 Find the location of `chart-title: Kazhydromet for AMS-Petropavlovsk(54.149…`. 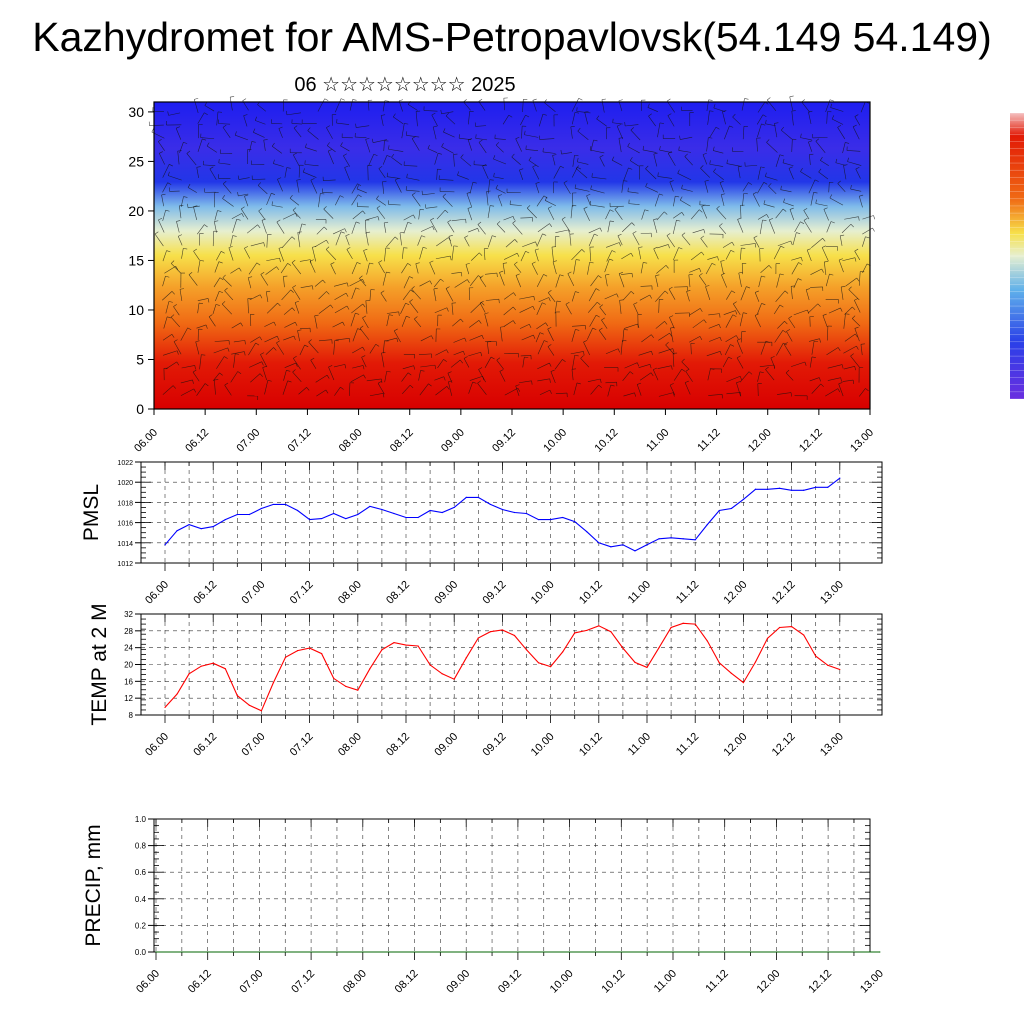

chart-title: Kazhydromet for AMS-Petropavlovsk(54.149… is located at coordinates (512, 37).